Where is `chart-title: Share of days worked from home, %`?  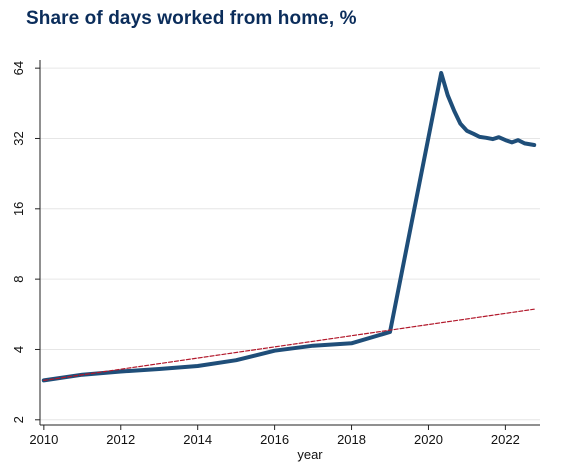
chart-title: Share of days worked from home, % is located at coordinates (191, 18).